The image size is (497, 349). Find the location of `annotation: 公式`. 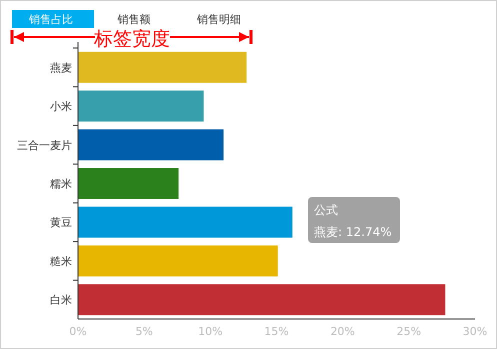

annotation: 公式 is located at coordinates (326, 210).